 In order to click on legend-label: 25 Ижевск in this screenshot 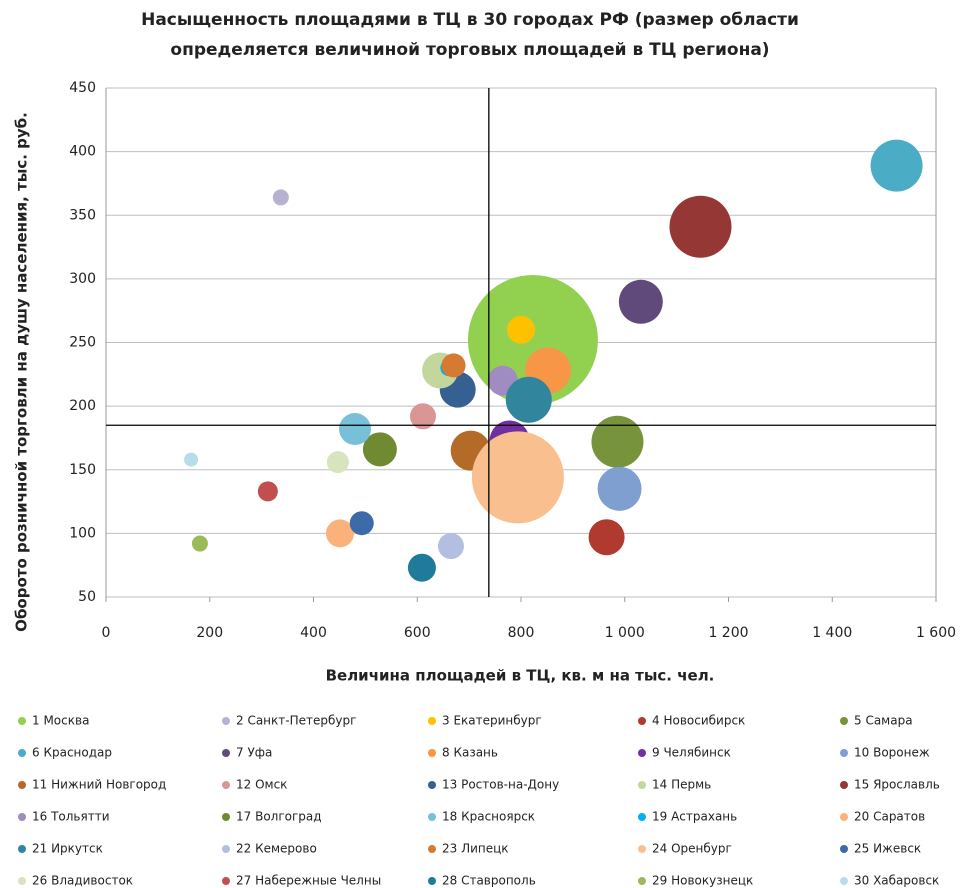, I will do `click(887, 849)`.